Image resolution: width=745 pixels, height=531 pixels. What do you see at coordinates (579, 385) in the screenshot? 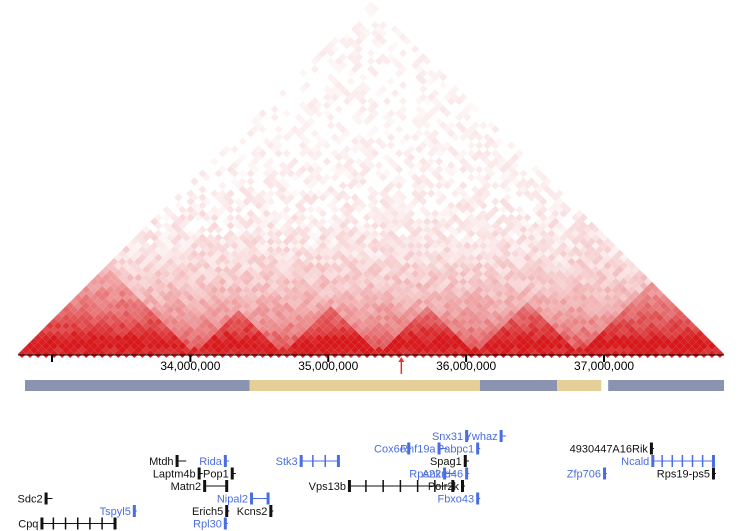
I see `compartment-b` at bounding box center [579, 385].